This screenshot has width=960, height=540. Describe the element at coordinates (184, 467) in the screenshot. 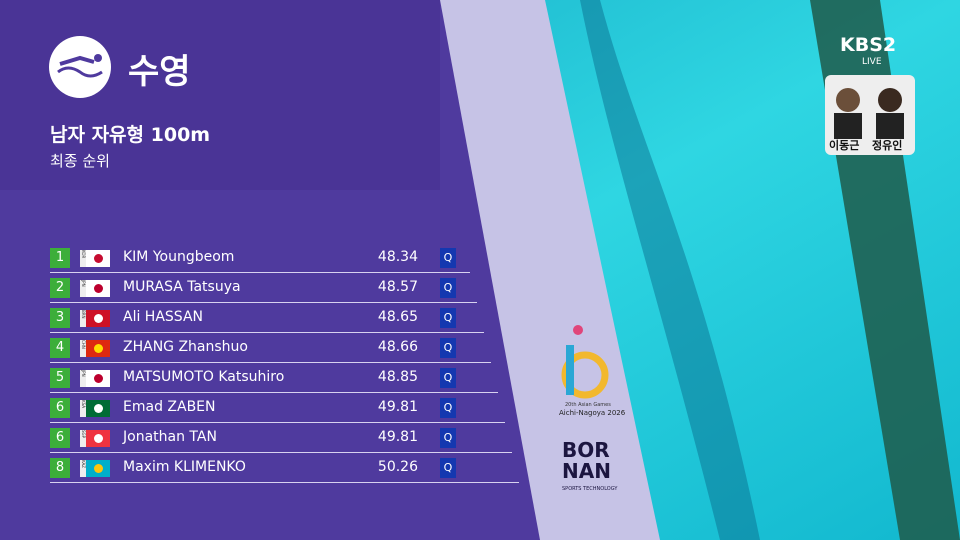

I see `athlete-name: Maxim KLIMENKO` at that location.